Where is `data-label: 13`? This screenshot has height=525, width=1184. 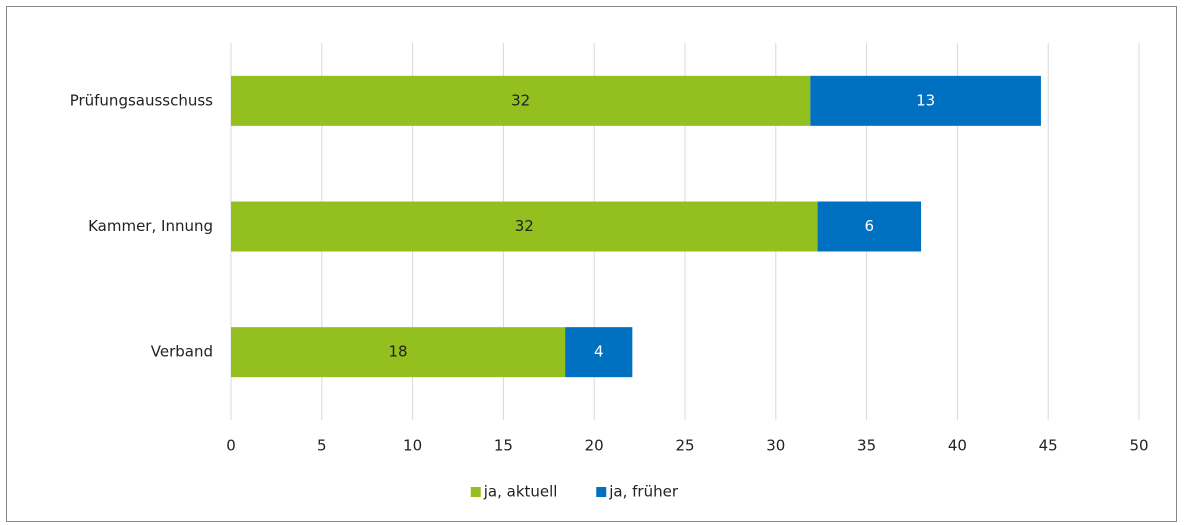 data-label: 13 is located at coordinates (925, 100).